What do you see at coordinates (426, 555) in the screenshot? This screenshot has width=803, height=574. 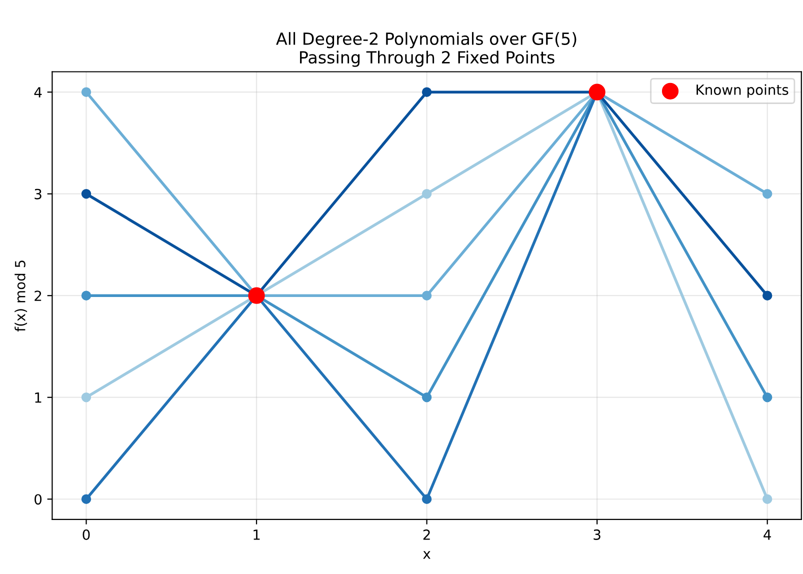 I see `x-axis-title: x` at bounding box center [426, 555].